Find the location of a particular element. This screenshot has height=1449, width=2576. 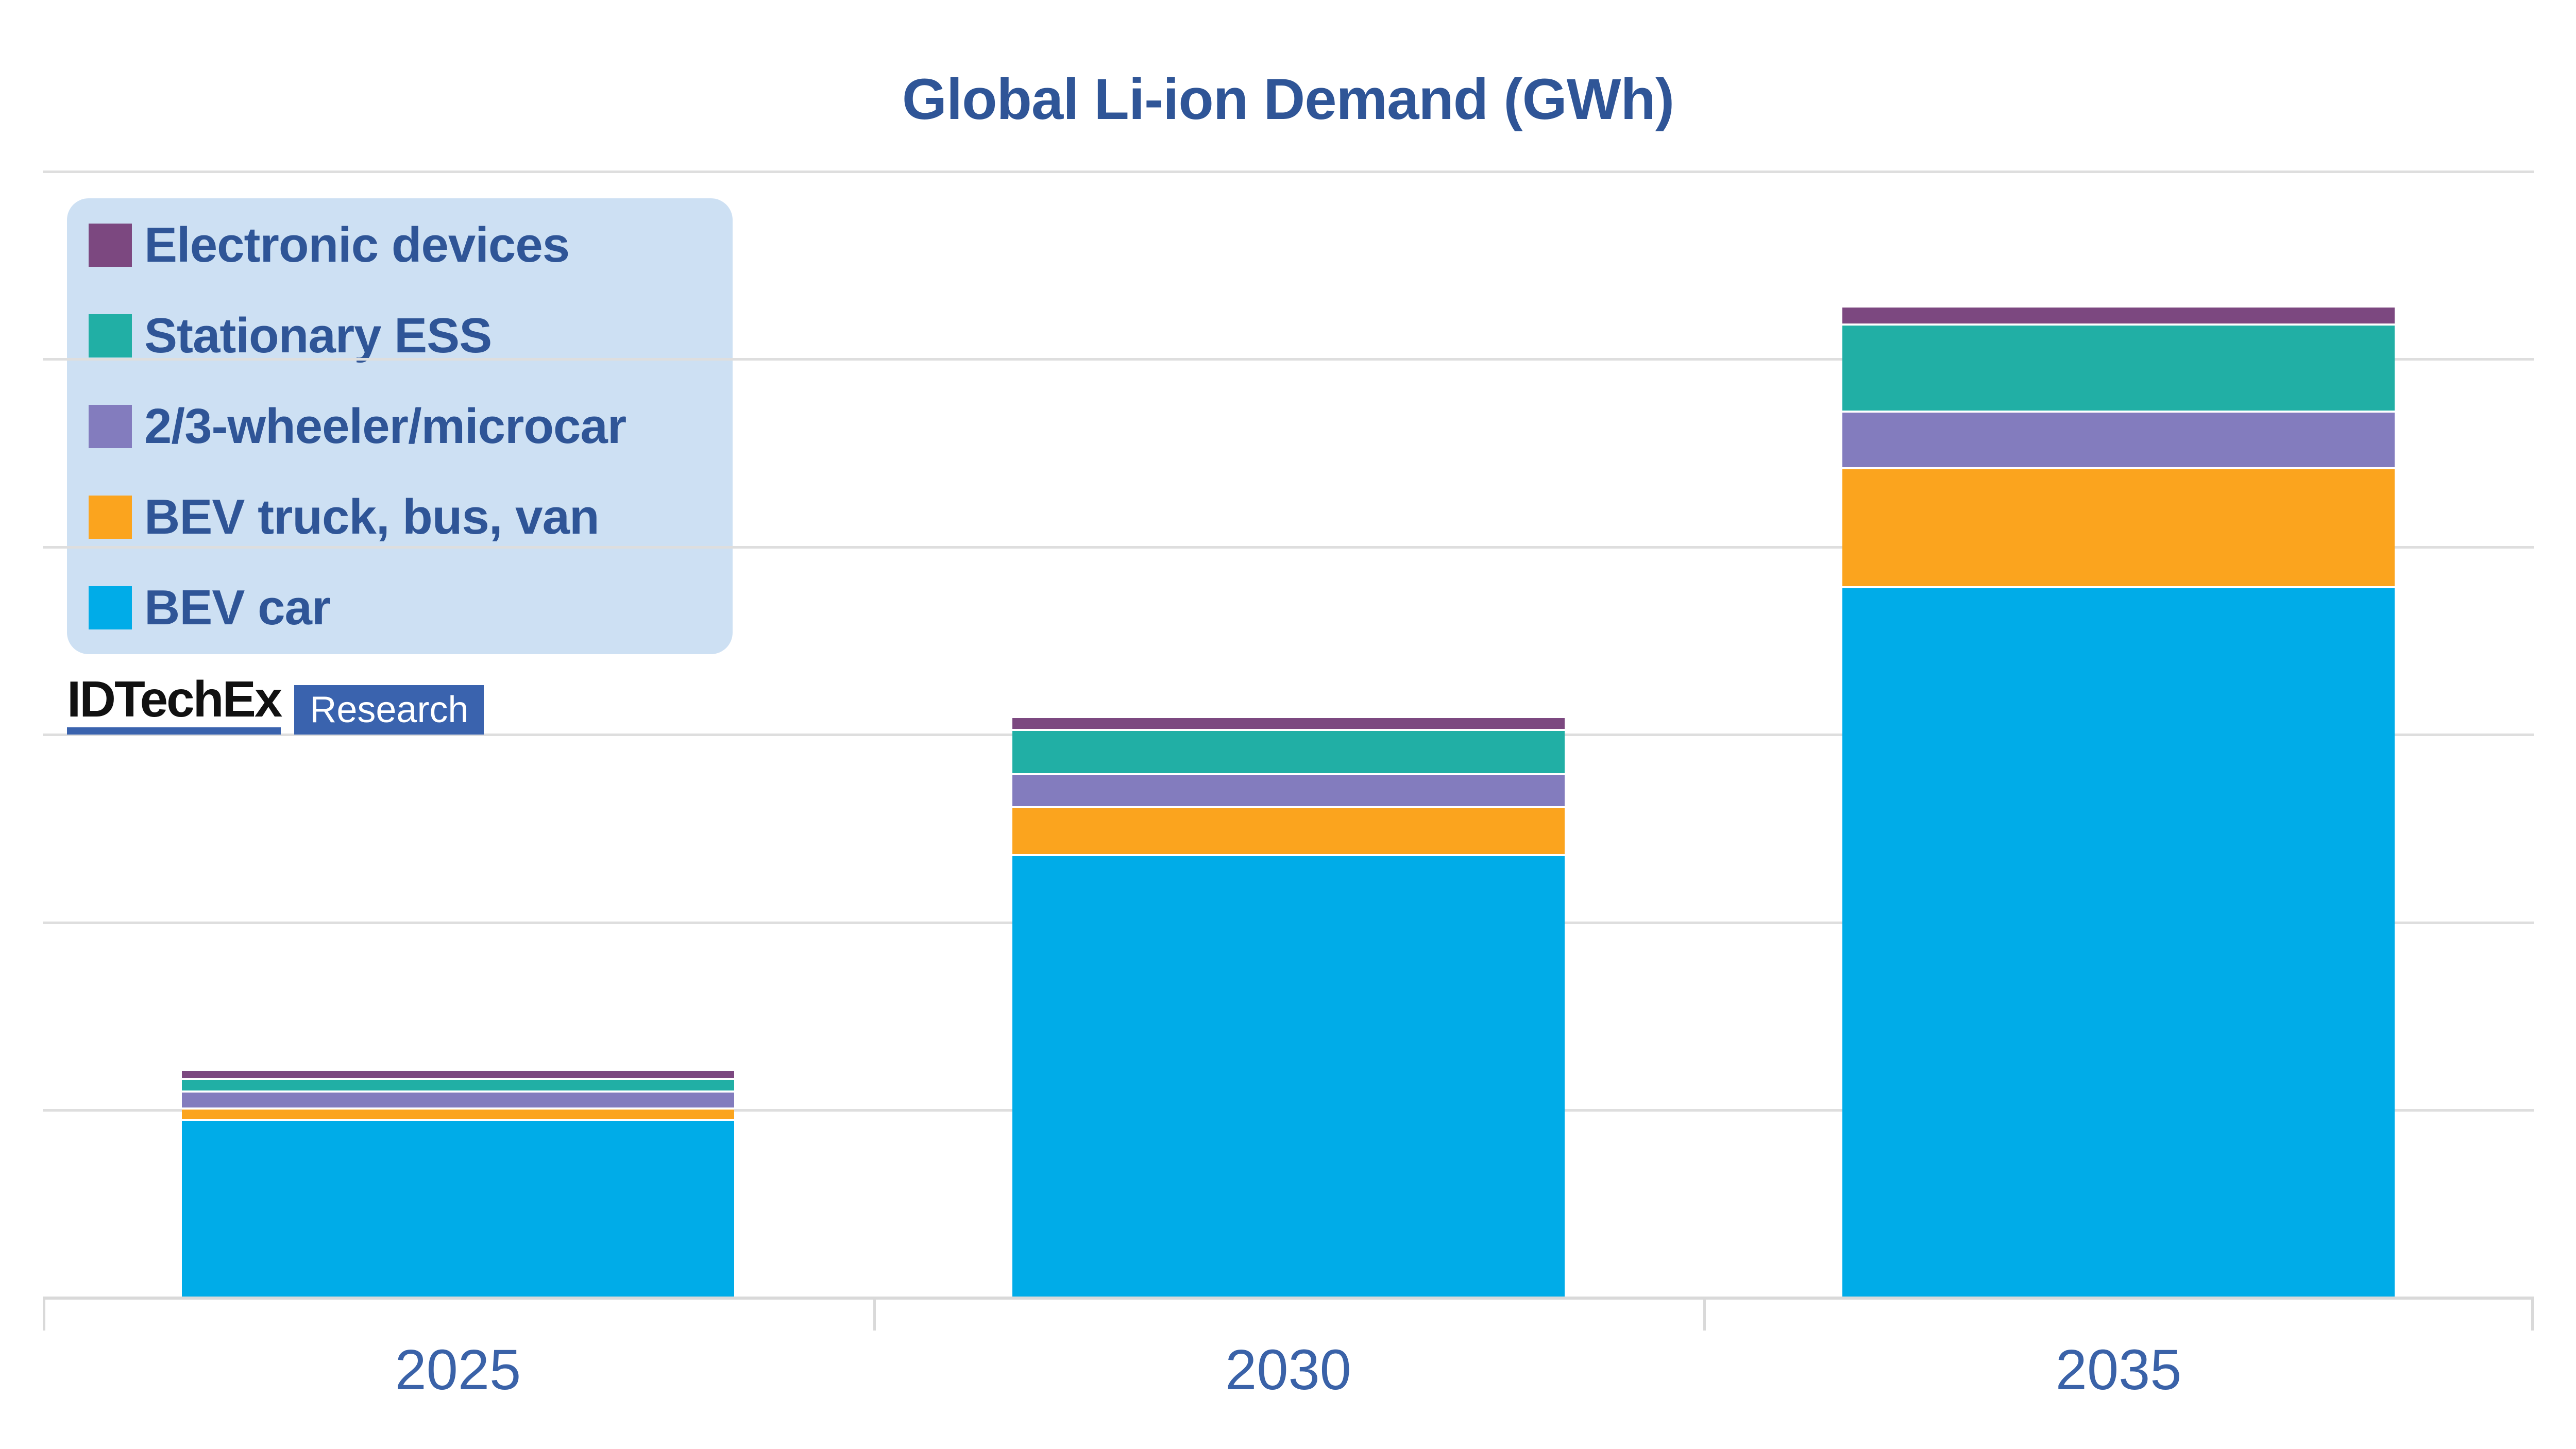

x-axis-label-2025: 2025 is located at coordinates (458, 1370).